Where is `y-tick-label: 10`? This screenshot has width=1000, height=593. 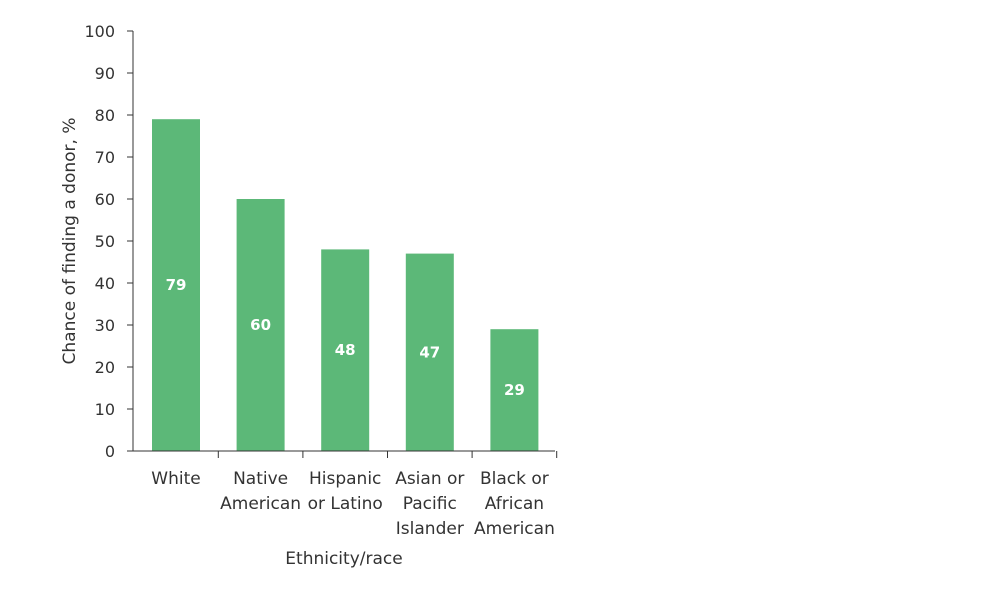 y-tick-label: 10 is located at coordinates (105, 409).